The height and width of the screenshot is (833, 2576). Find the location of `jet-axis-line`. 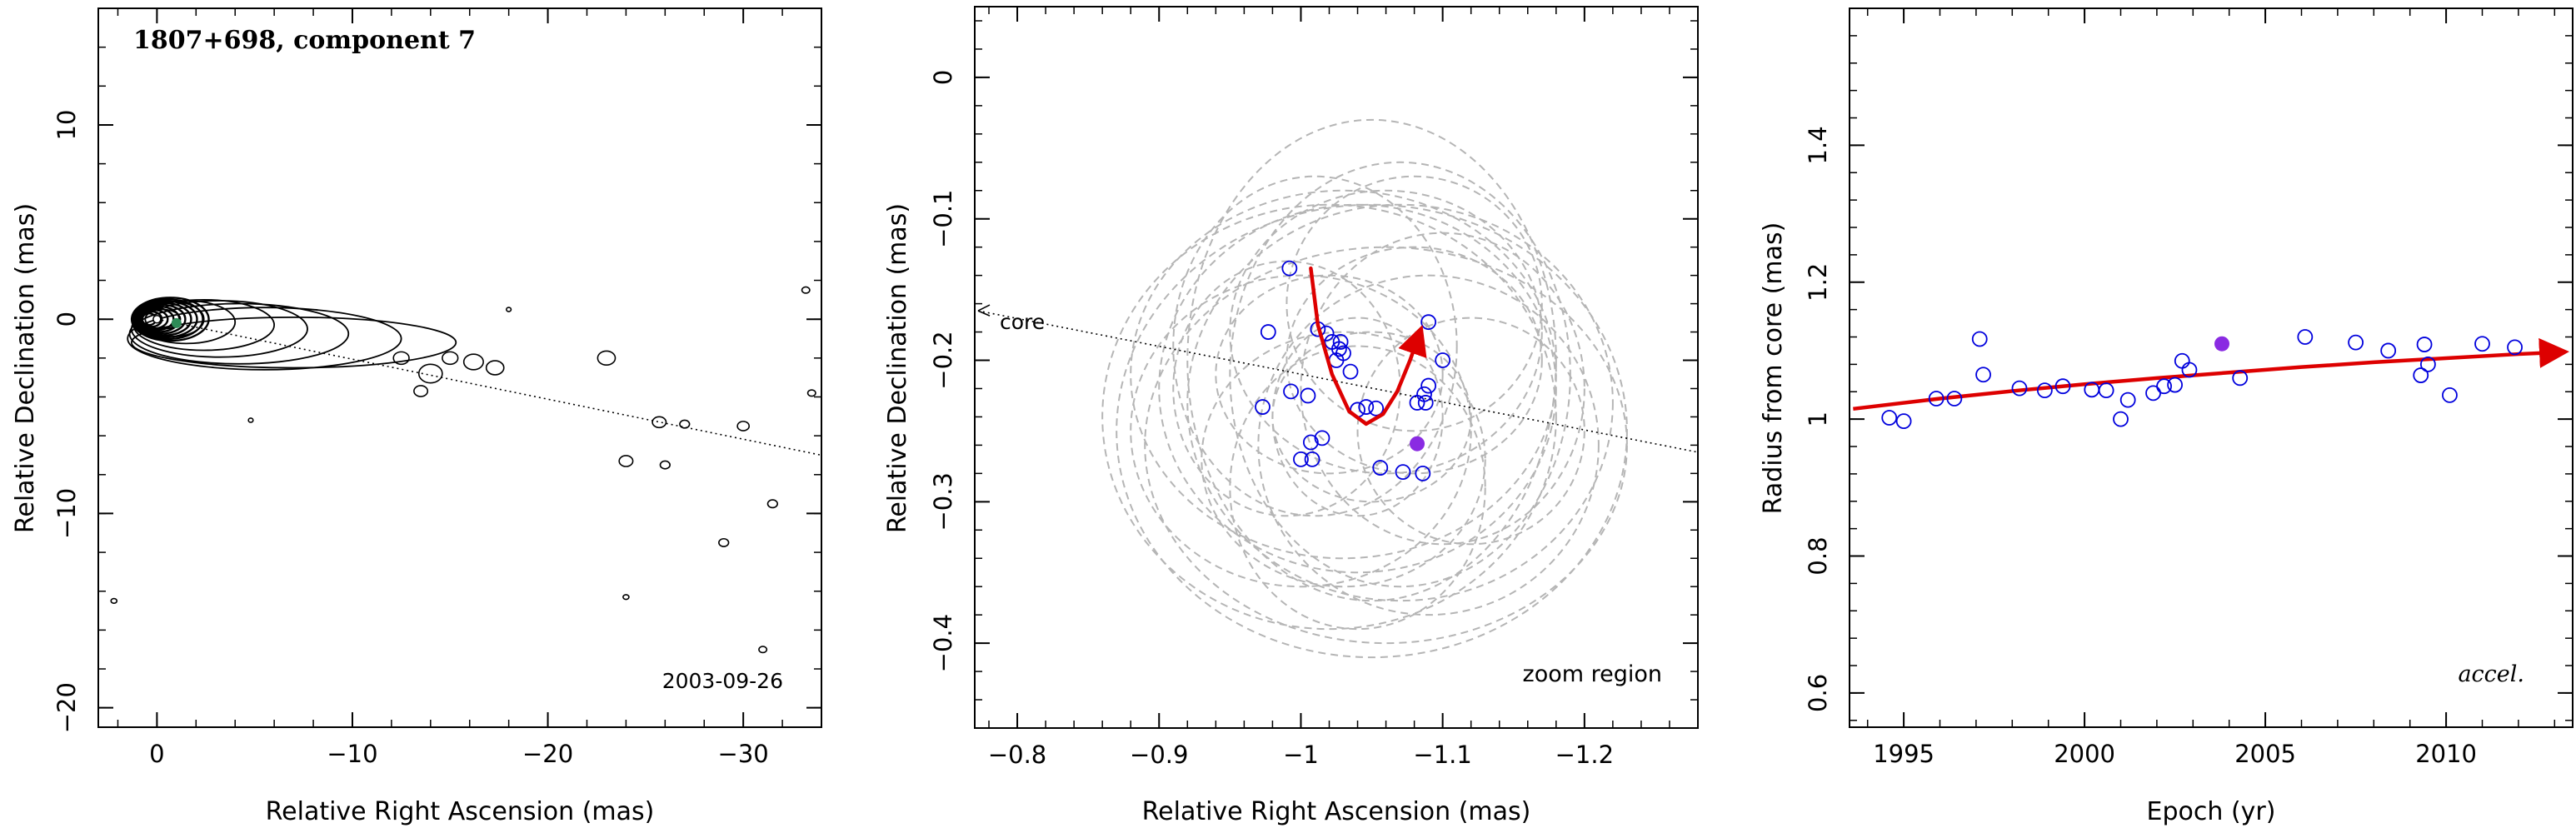

jet-axis-line is located at coordinates (489, 387).